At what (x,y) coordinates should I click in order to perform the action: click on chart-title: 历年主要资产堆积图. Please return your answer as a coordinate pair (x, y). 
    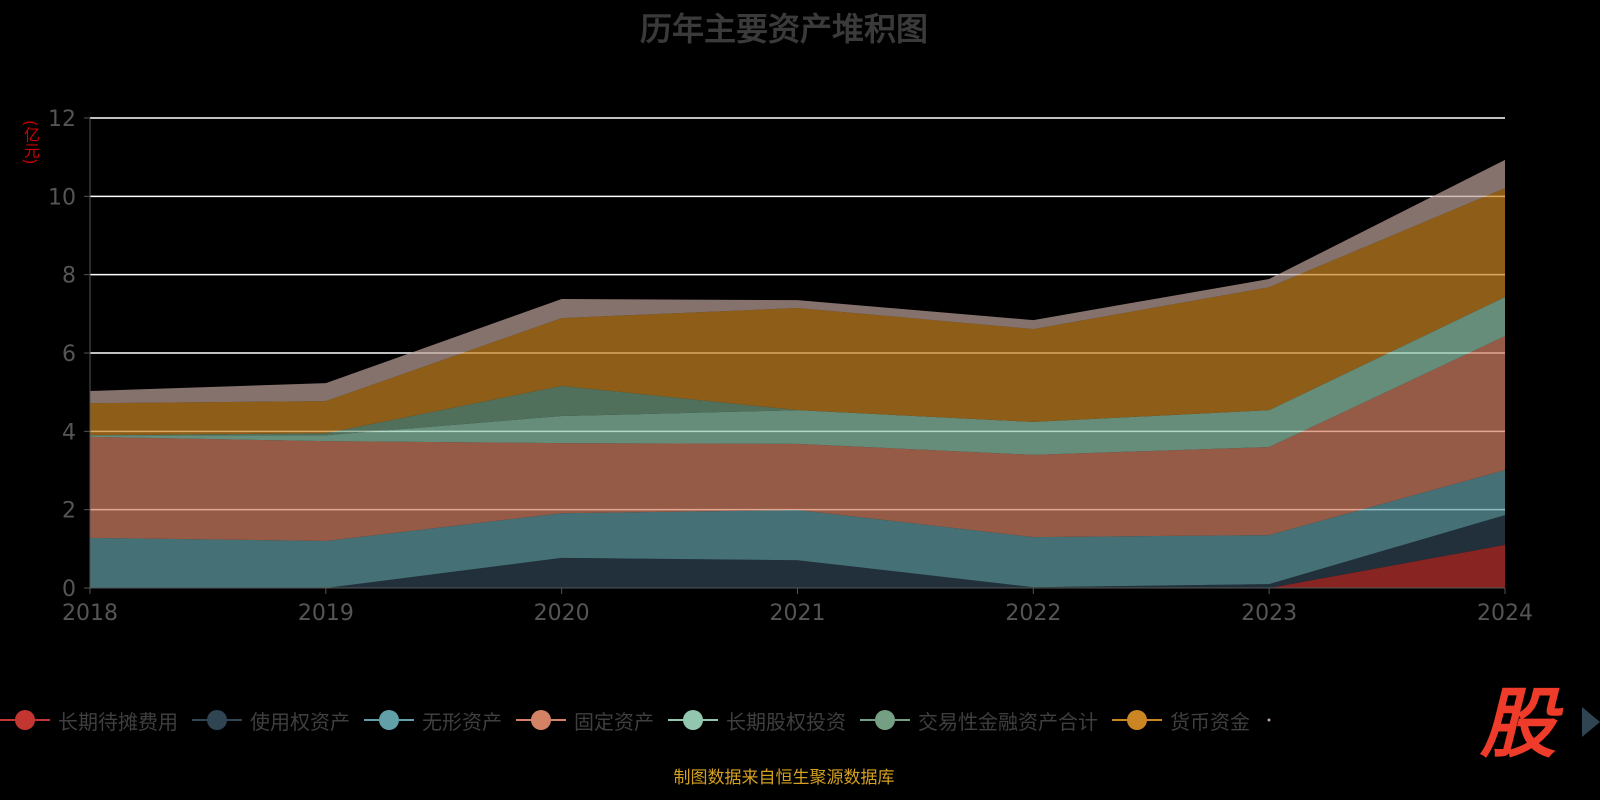
    Looking at the image, I should click on (783, 29).